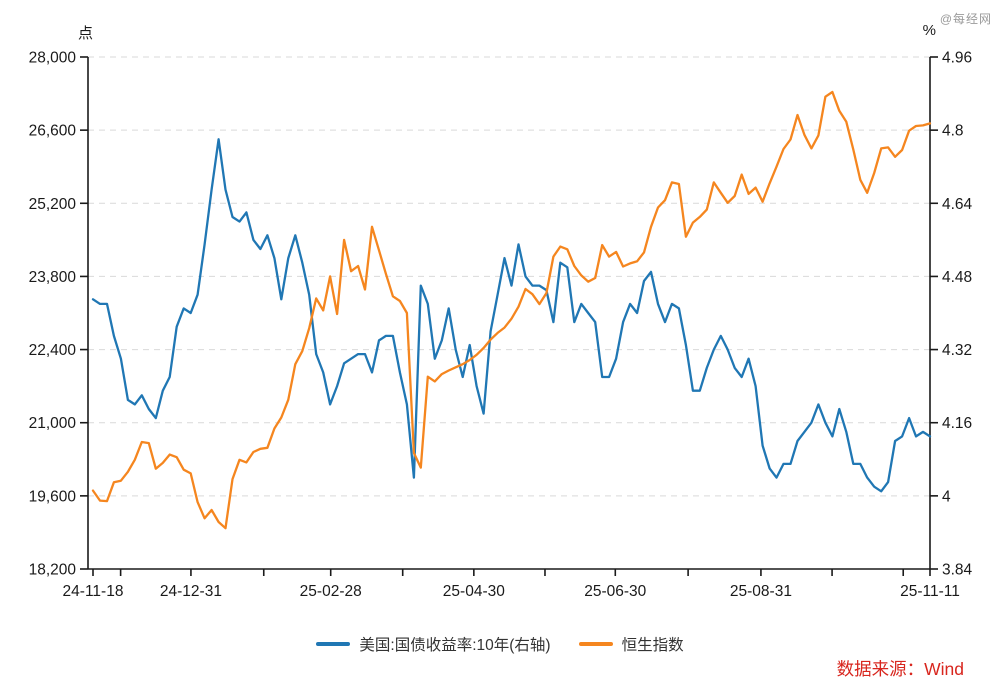 The height and width of the screenshot is (693, 1000). I want to click on svg-text: 4.16, so click(957, 423).